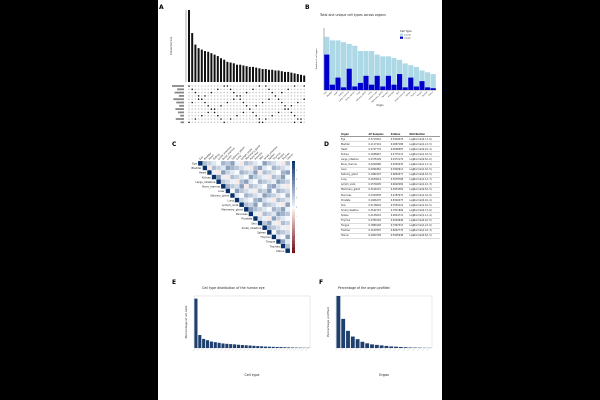 This screenshot has height=400, width=600. What do you see at coordinates (211, 157) in the screenshot?
I see `heatmap-col-label: Heart` at bounding box center [211, 157].